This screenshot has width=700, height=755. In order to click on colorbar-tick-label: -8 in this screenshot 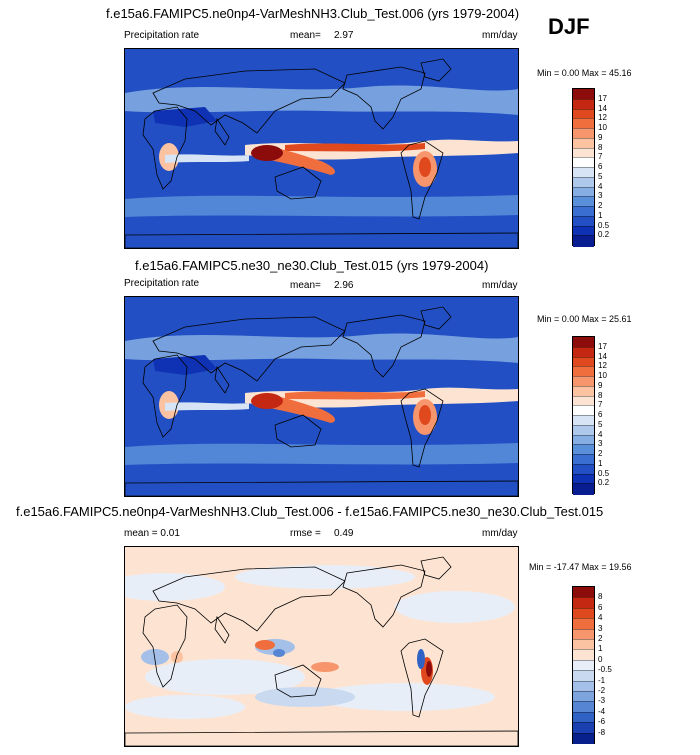, I will do `click(602, 732)`.